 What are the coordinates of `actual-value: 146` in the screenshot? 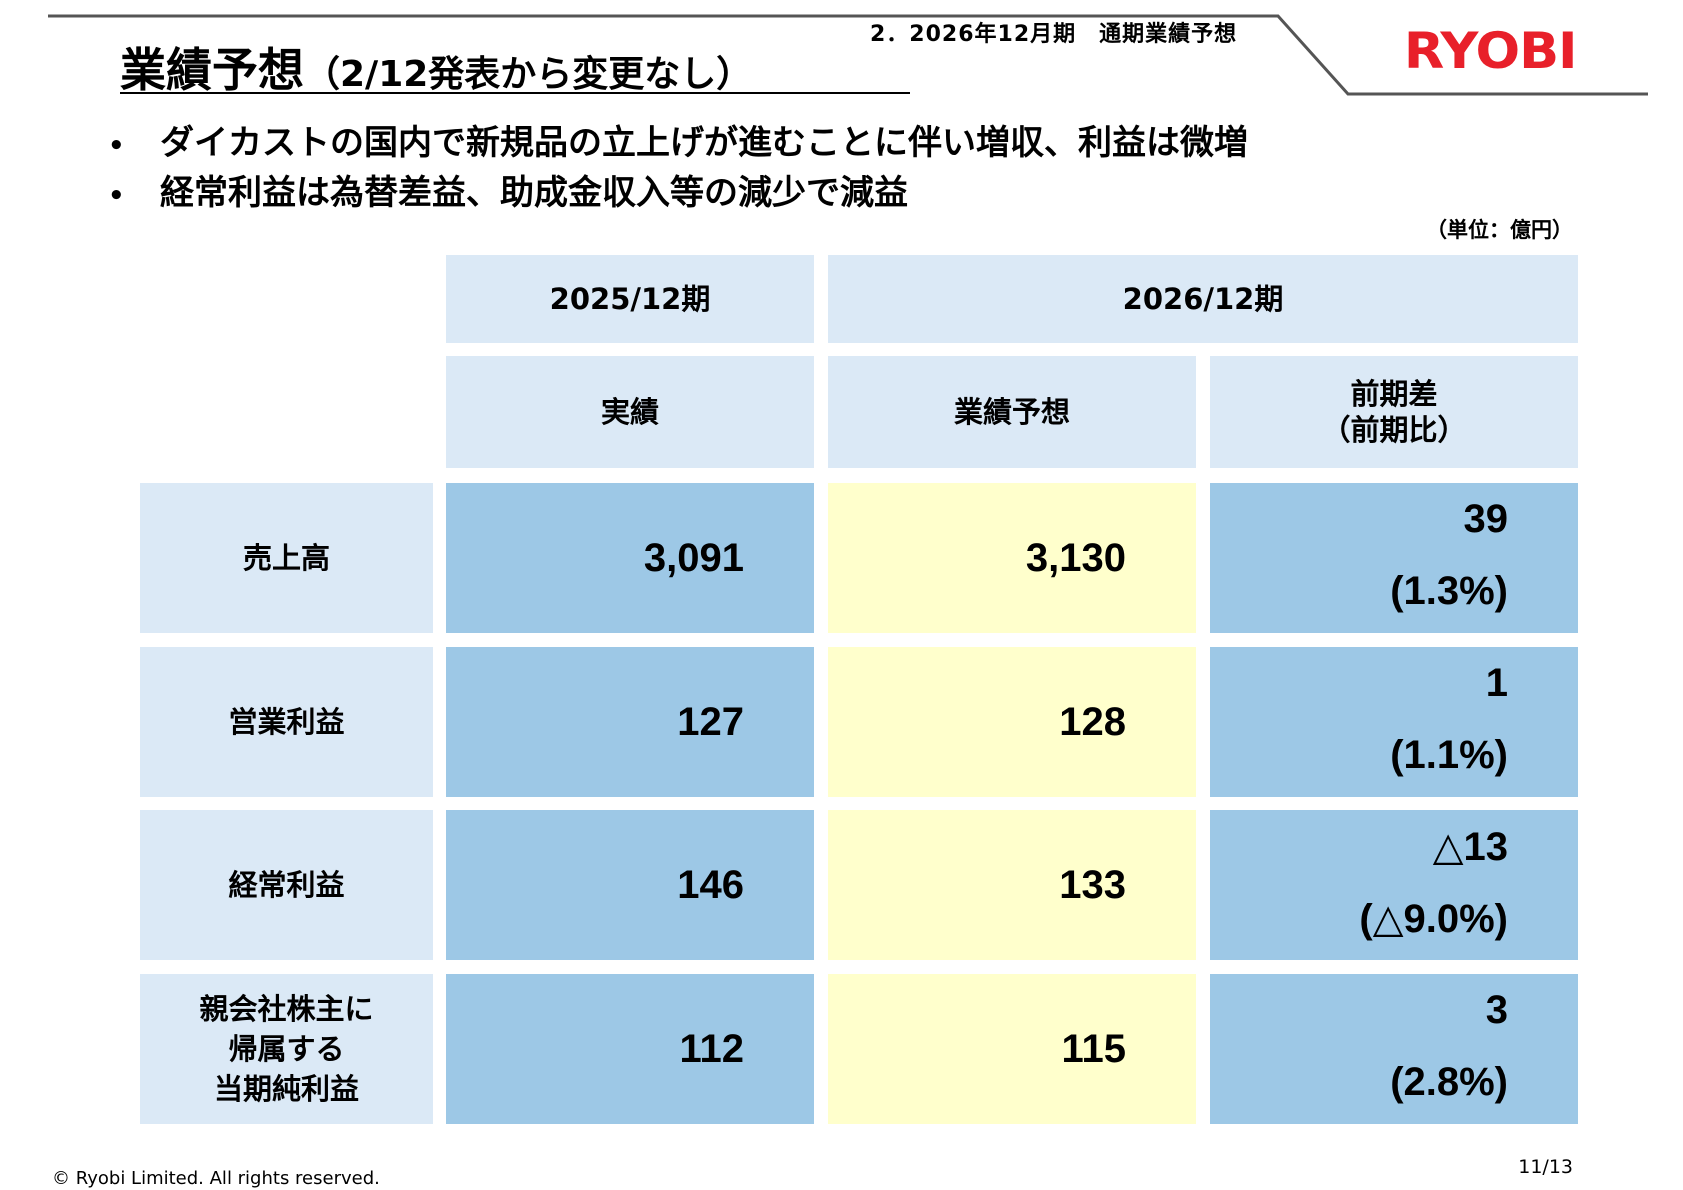 It's located at (630, 885).